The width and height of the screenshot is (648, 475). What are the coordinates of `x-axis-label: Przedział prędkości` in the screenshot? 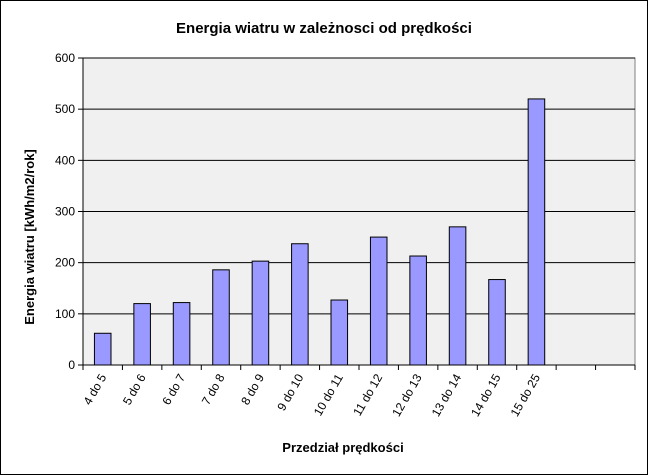 It's located at (342, 447).